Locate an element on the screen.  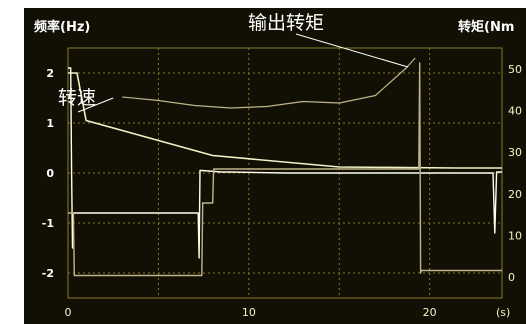
chart-title: 输出转矩 is located at coordinates (286, 23).